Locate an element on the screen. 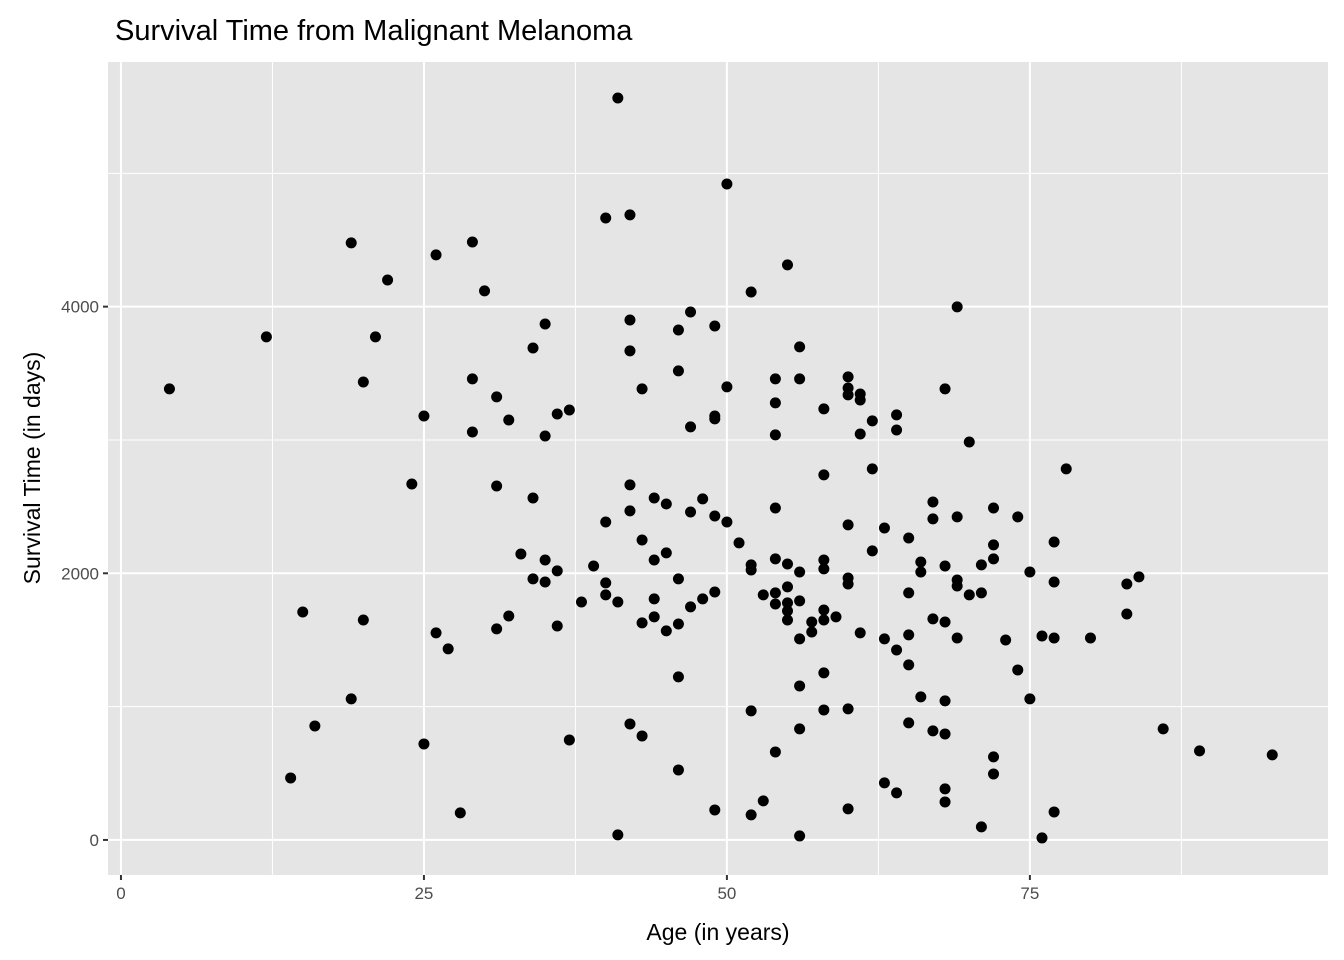 The image size is (1344, 960). y-tick-label: 2000 is located at coordinates (80, 573).